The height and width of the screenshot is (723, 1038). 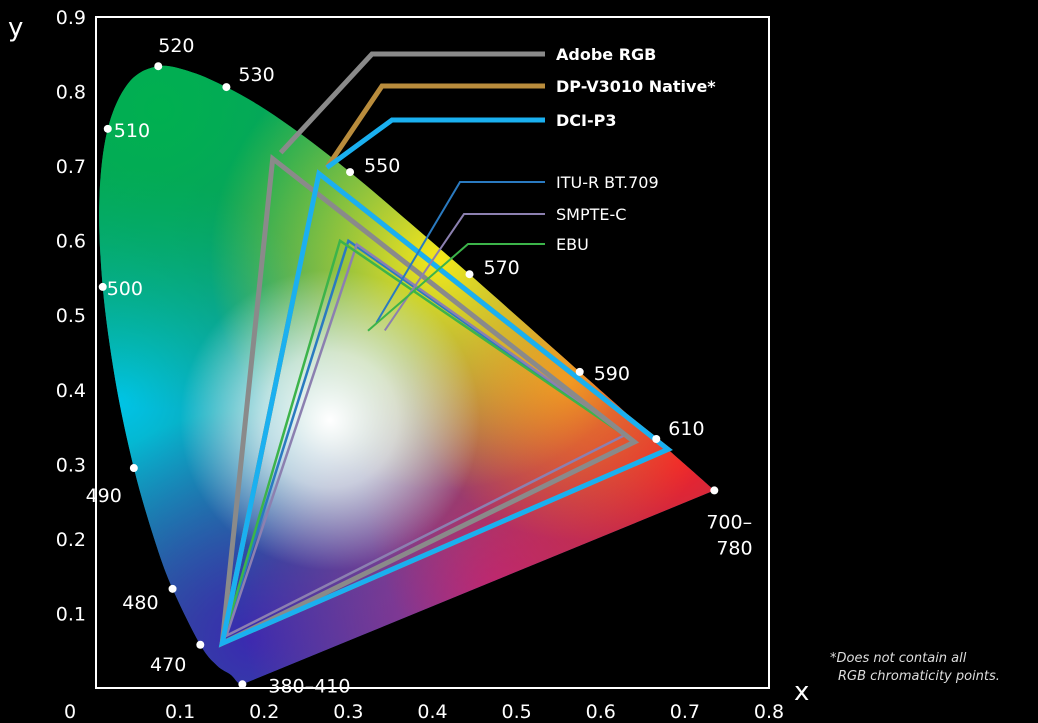 What do you see at coordinates (71, 391) in the screenshot?
I see `y-tick-label: 0.4` at bounding box center [71, 391].